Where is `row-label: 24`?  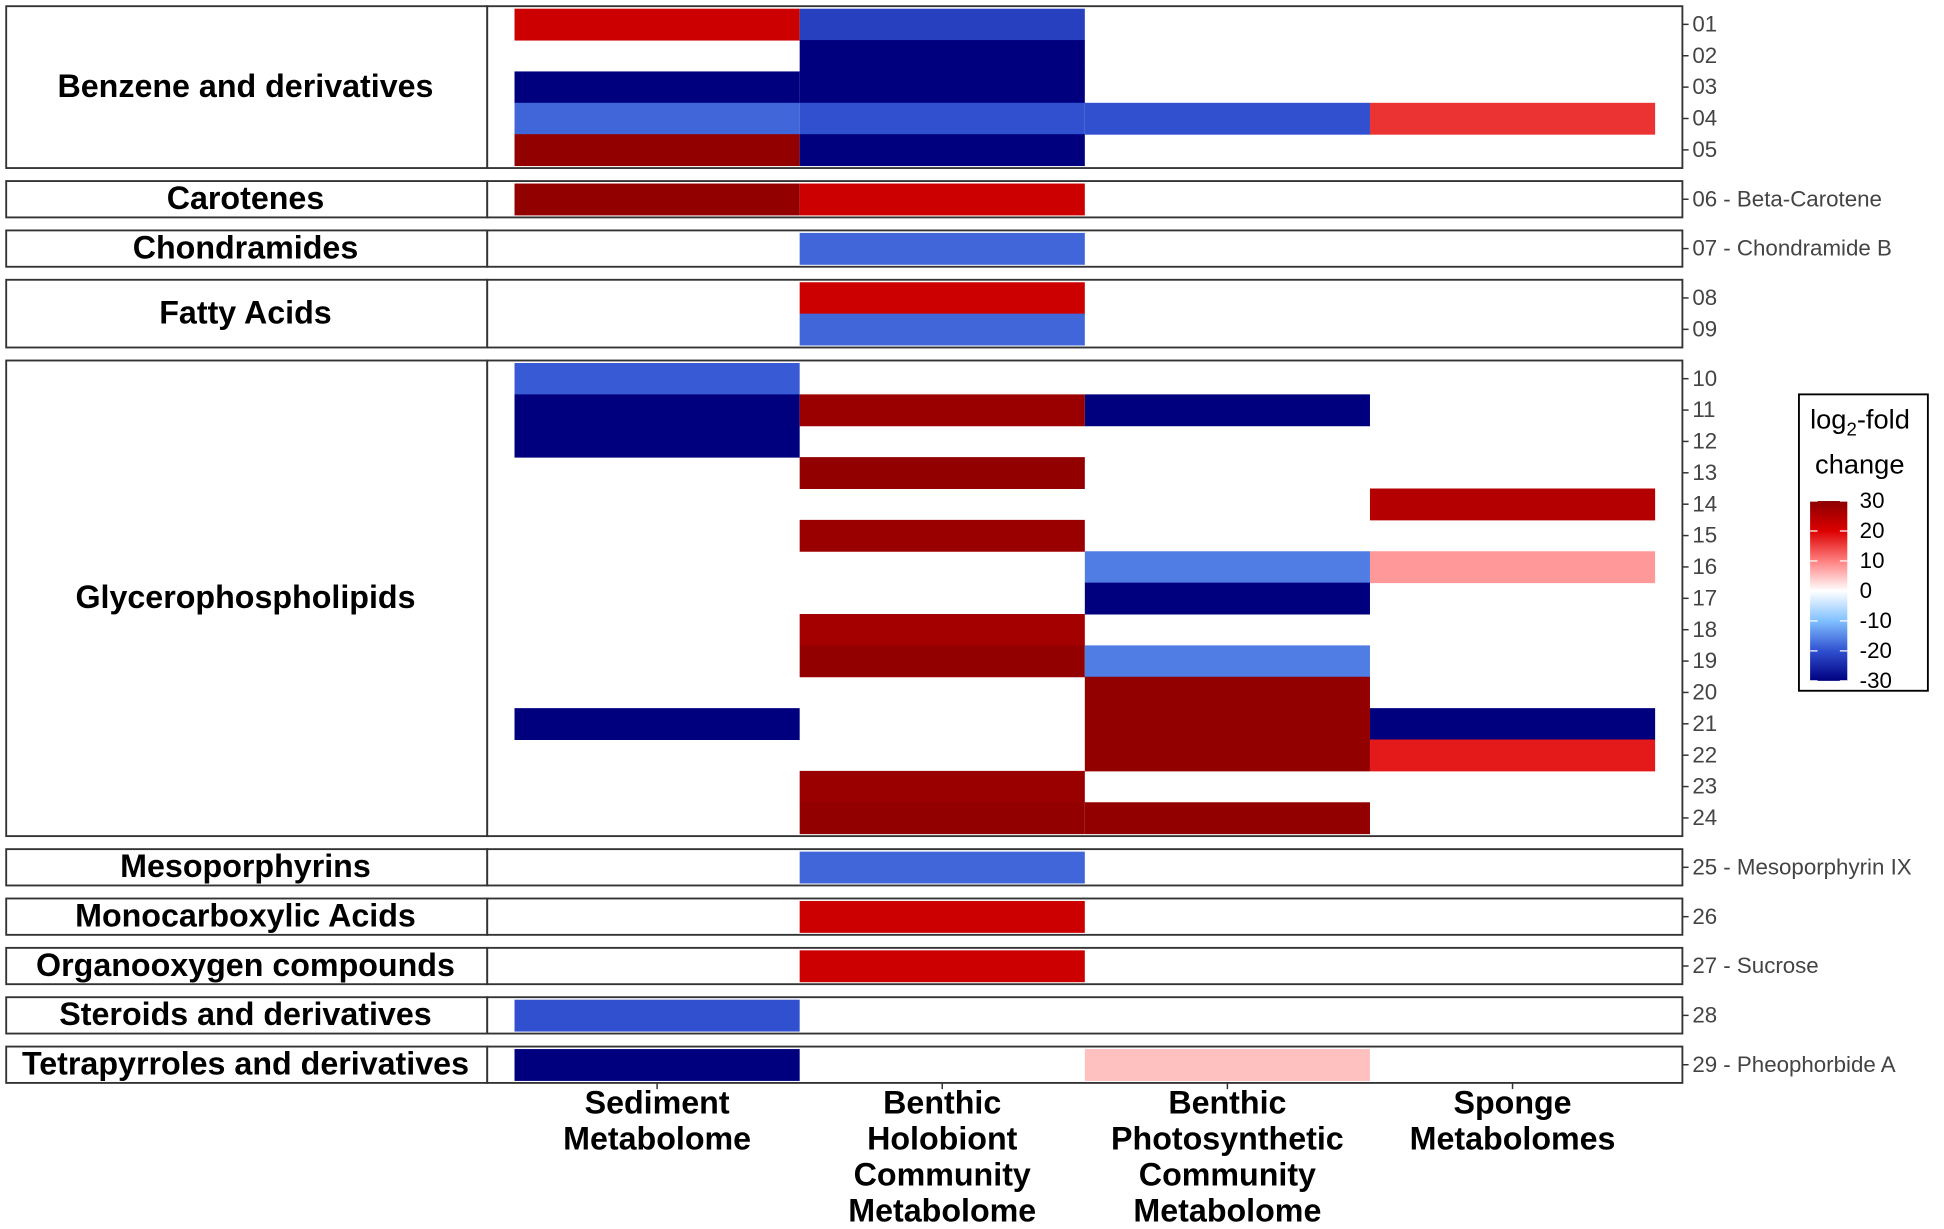
row-label: 24 is located at coordinates (1704, 817).